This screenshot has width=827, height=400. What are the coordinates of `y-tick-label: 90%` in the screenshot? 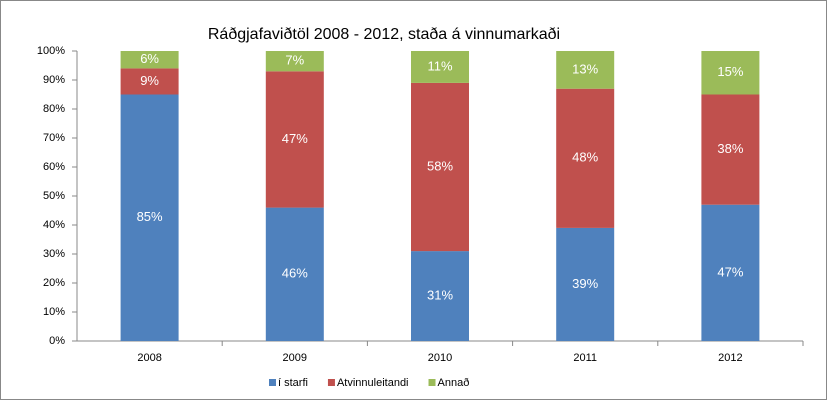 It's located at (54, 80).